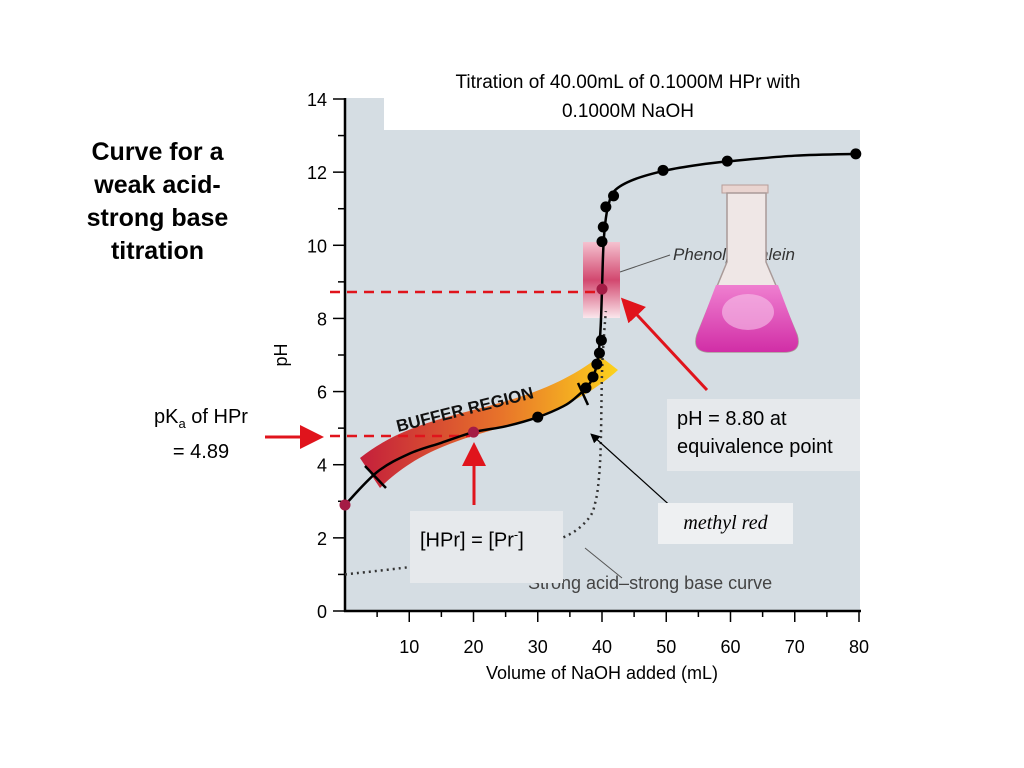 This screenshot has width=1024, height=768. Describe the element at coordinates (201, 452) in the screenshot. I see `pka-value: = 4.89` at that location.